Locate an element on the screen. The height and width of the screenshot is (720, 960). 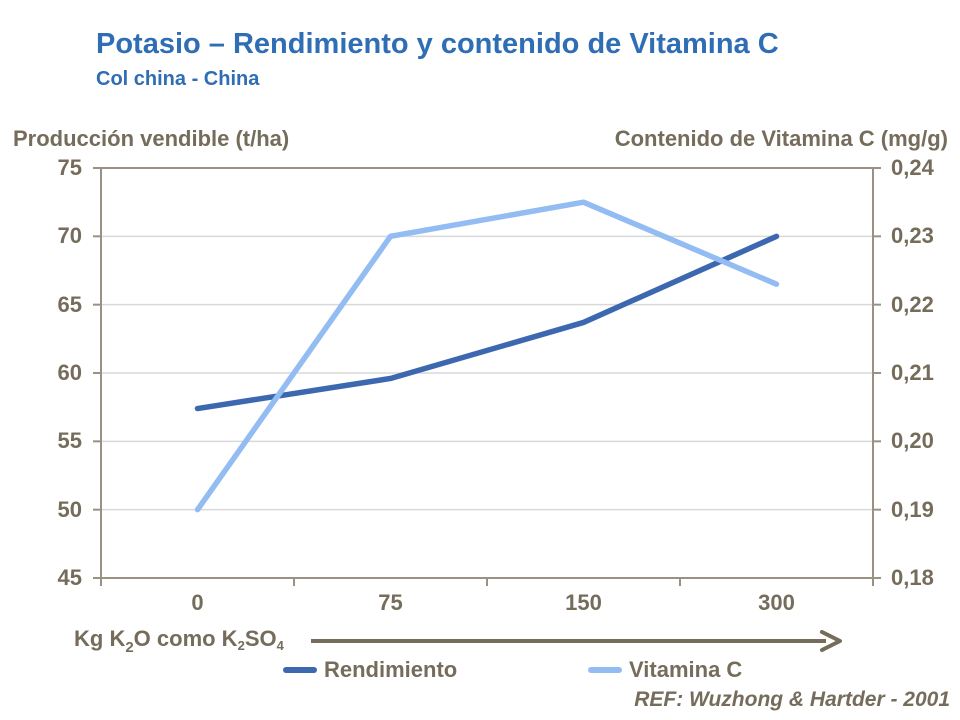
left-axis-title: Producción vendible (t/ha) is located at coordinates (151, 138).